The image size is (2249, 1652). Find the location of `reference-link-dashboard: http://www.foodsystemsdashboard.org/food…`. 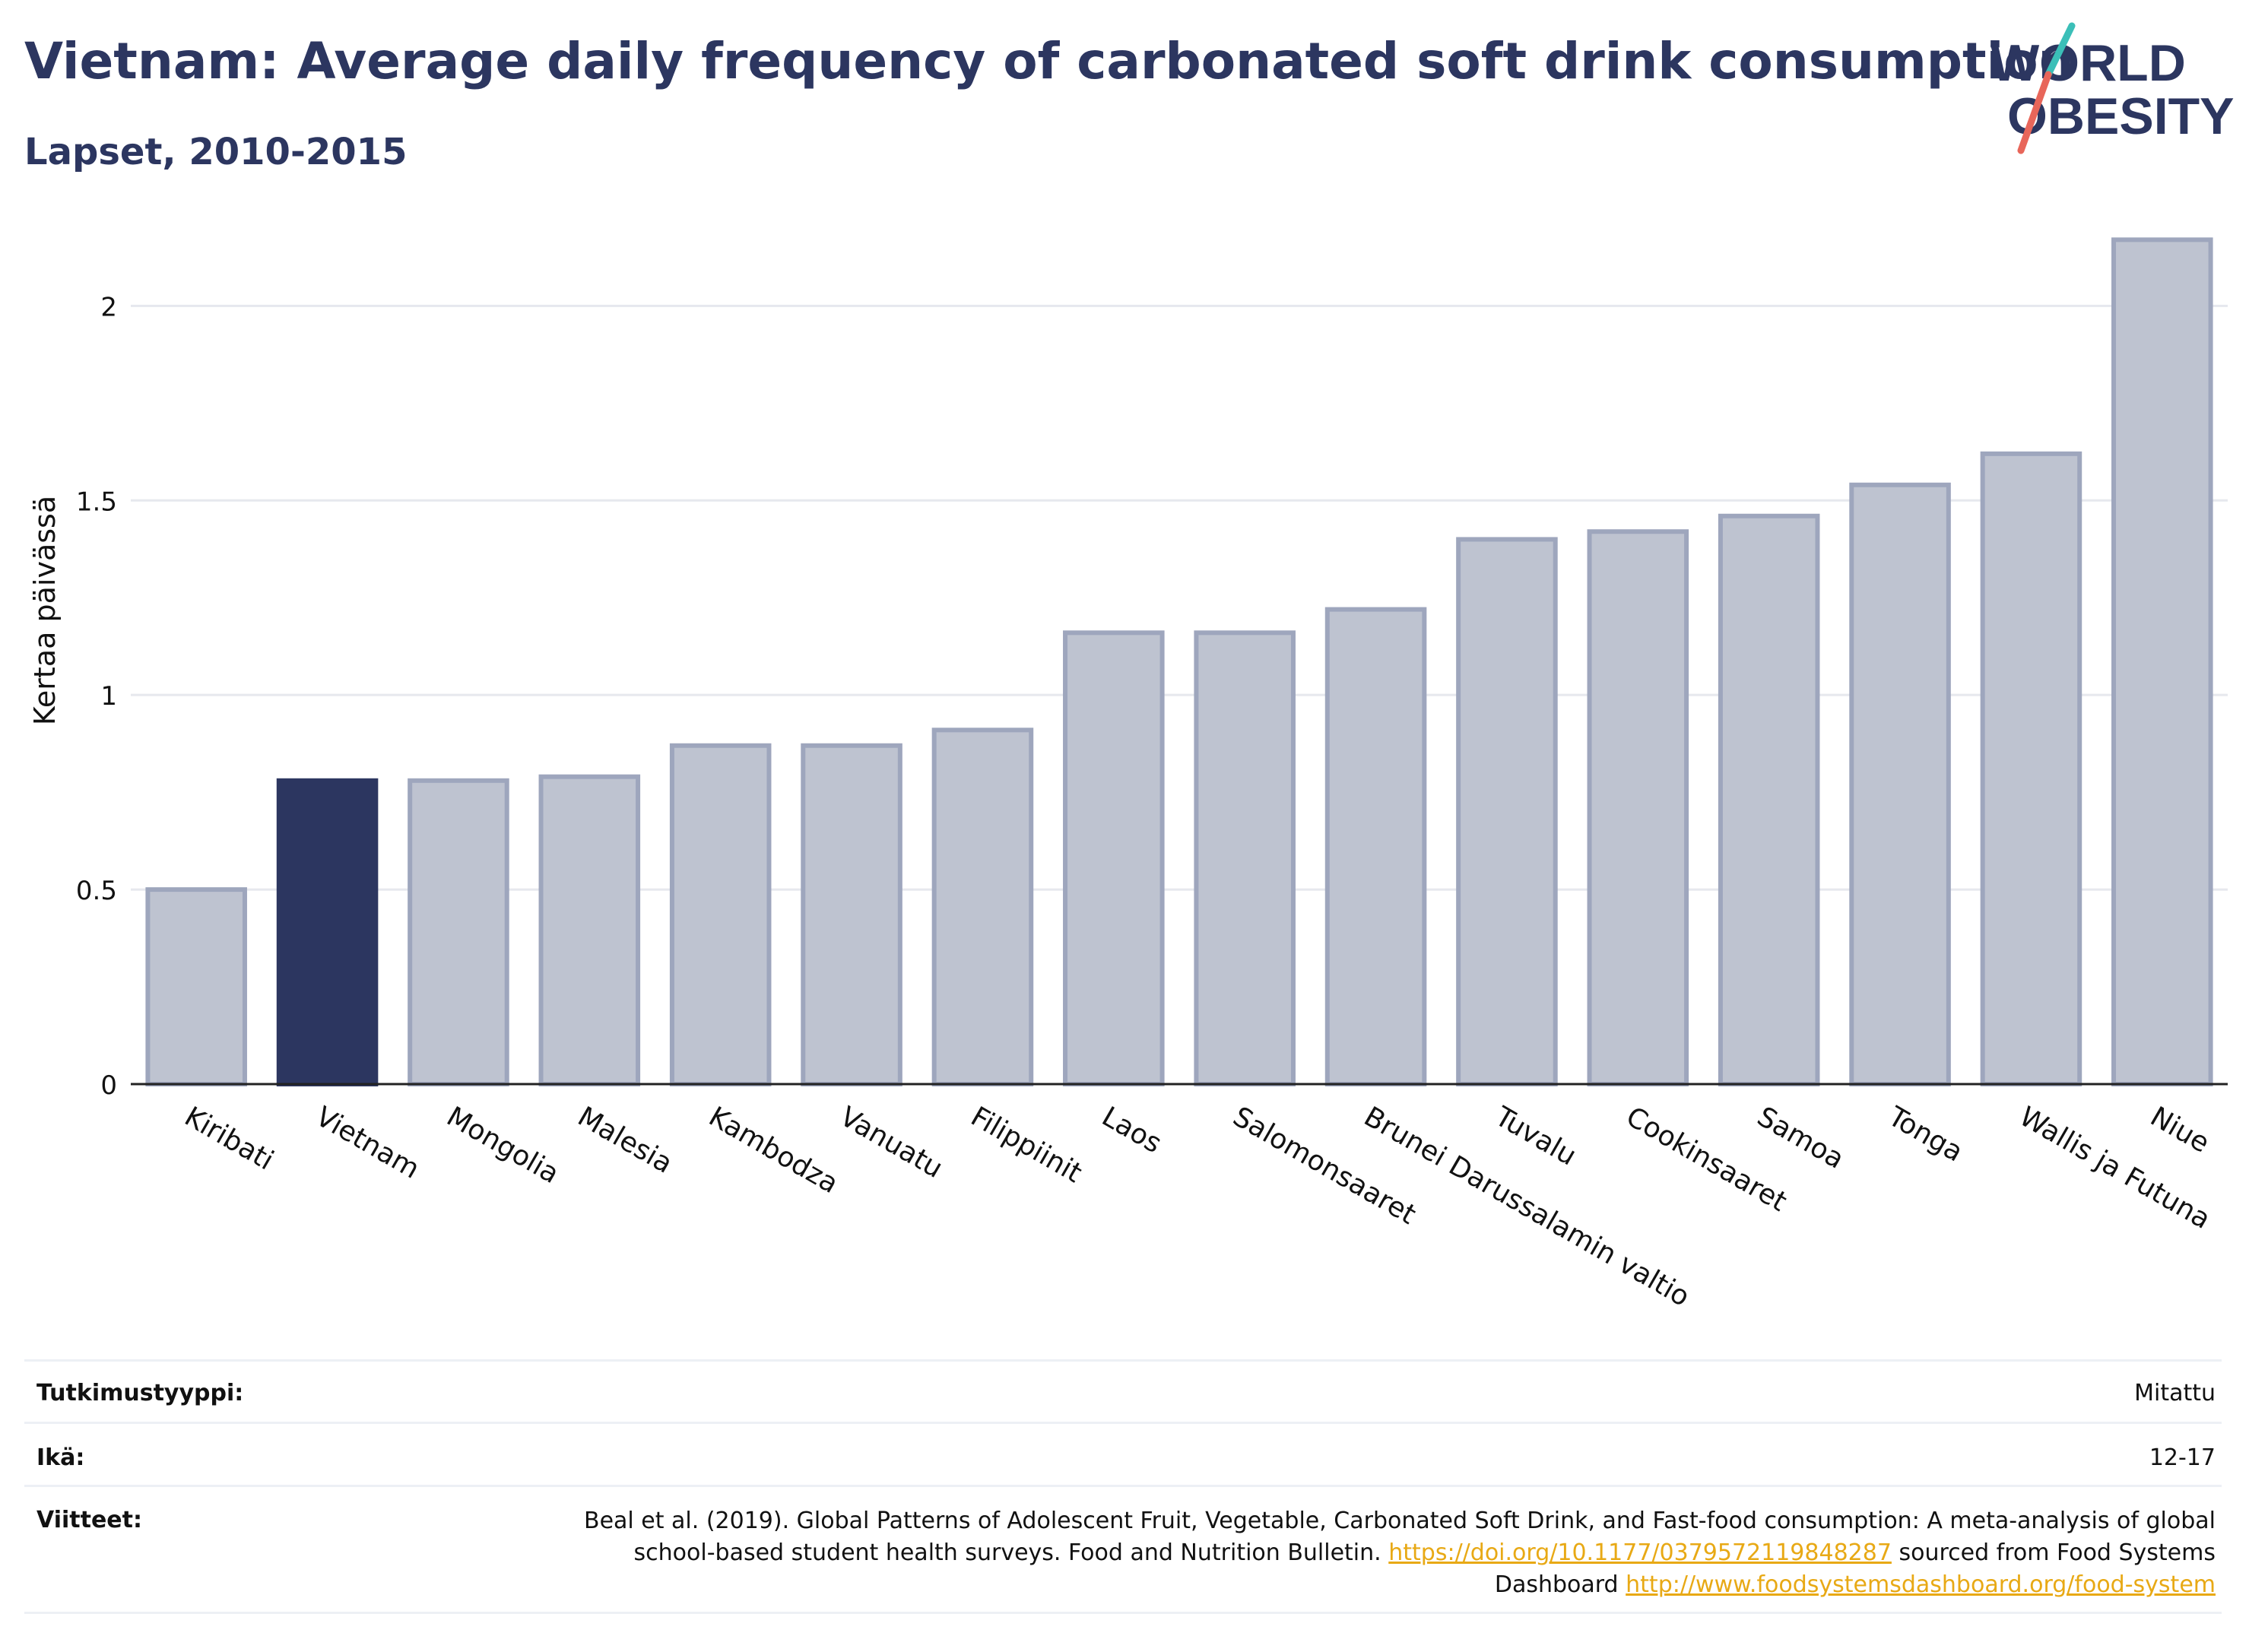

reference-link-dashboard: http://www.foodsystemsdashboard.org/food… is located at coordinates (1921, 1584).